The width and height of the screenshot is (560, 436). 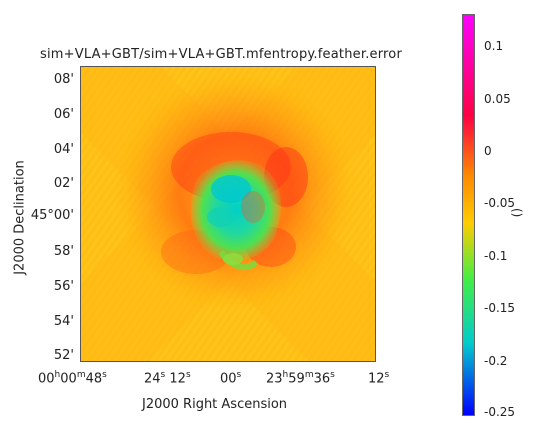 What do you see at coordinates (20, 217) in the screenshot?
I see `y-axis-label: J2000 Declination` at bounding box center [20, 217].